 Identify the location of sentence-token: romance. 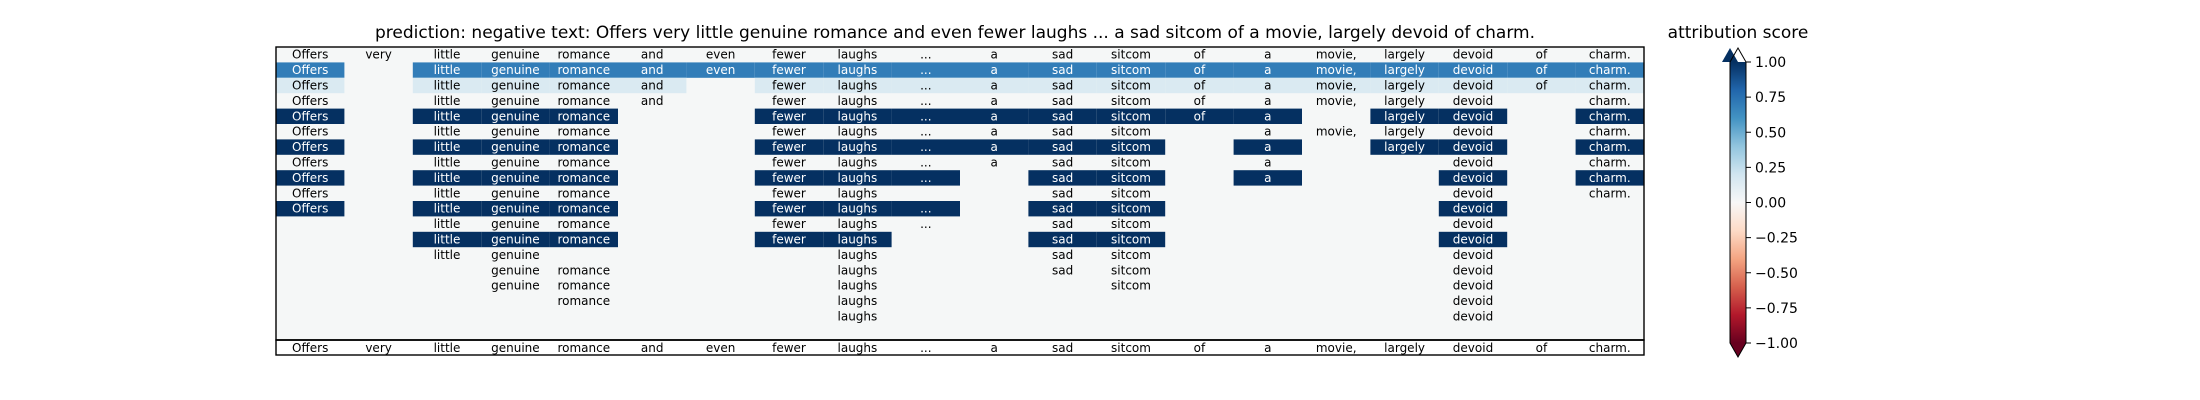
(583, 348).